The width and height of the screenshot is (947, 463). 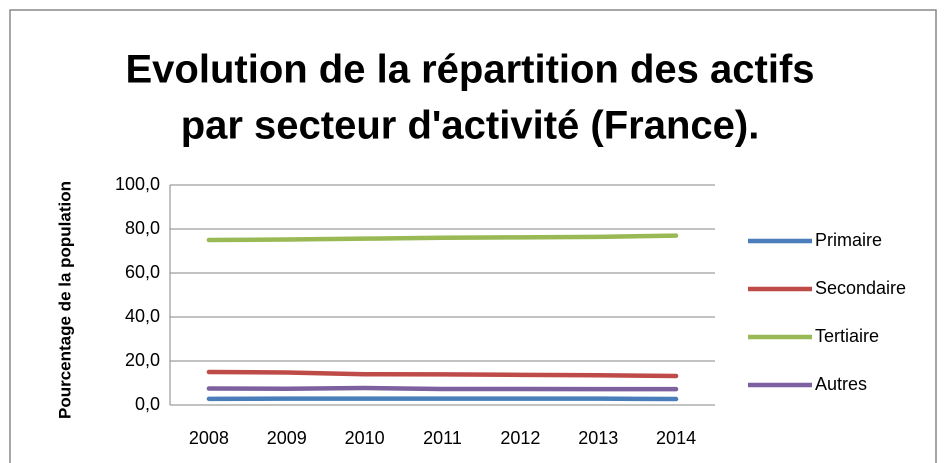 I want to click on y-tick-label: 20,0, so click(x=142, y=360).